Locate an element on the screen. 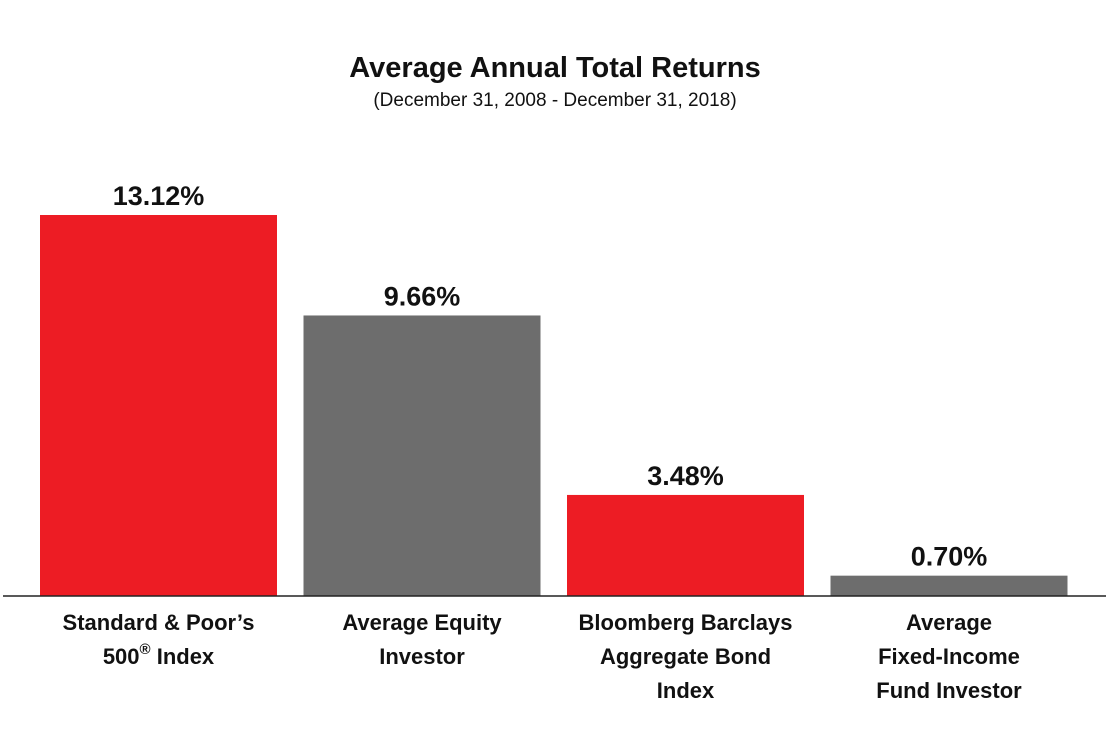  value-label-1: 13.12% is located at coordinates (159, 196).